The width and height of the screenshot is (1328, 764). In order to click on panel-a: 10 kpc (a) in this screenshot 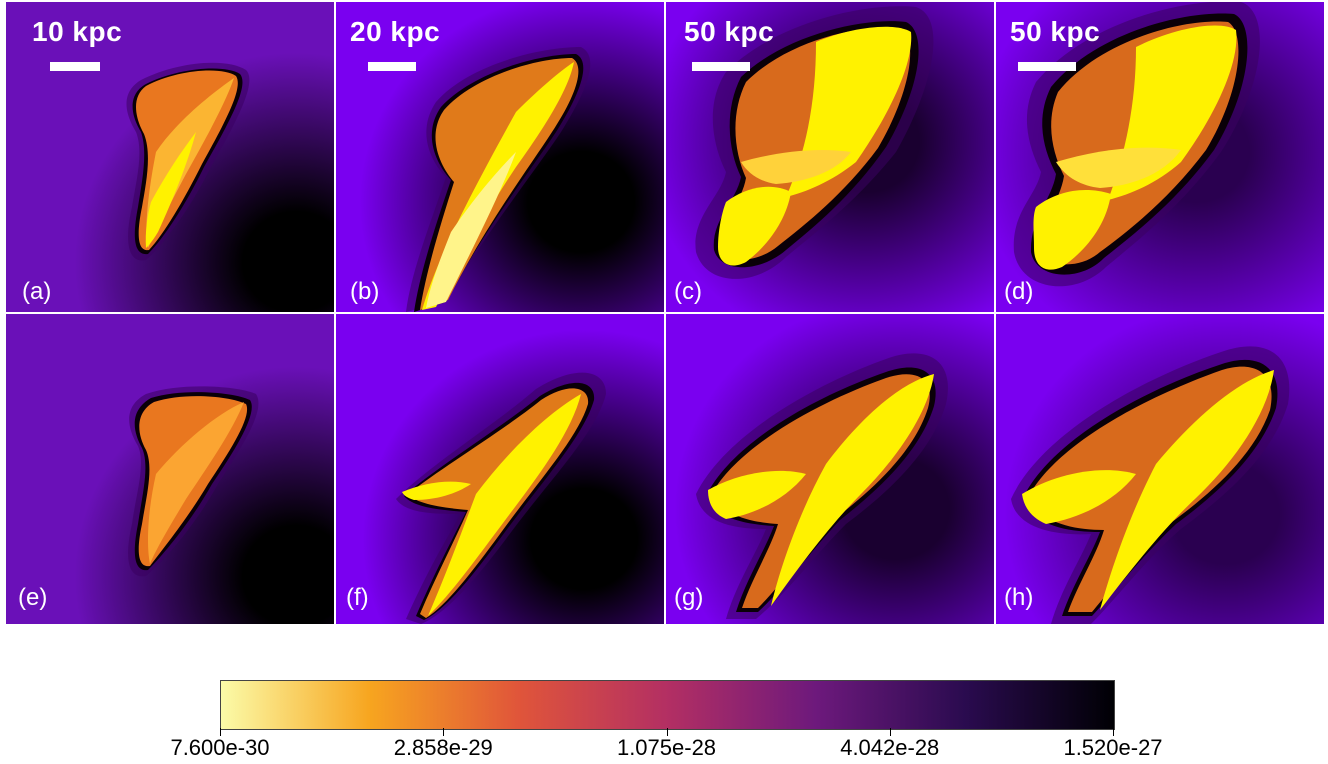, I will do `click(170, 157)`.